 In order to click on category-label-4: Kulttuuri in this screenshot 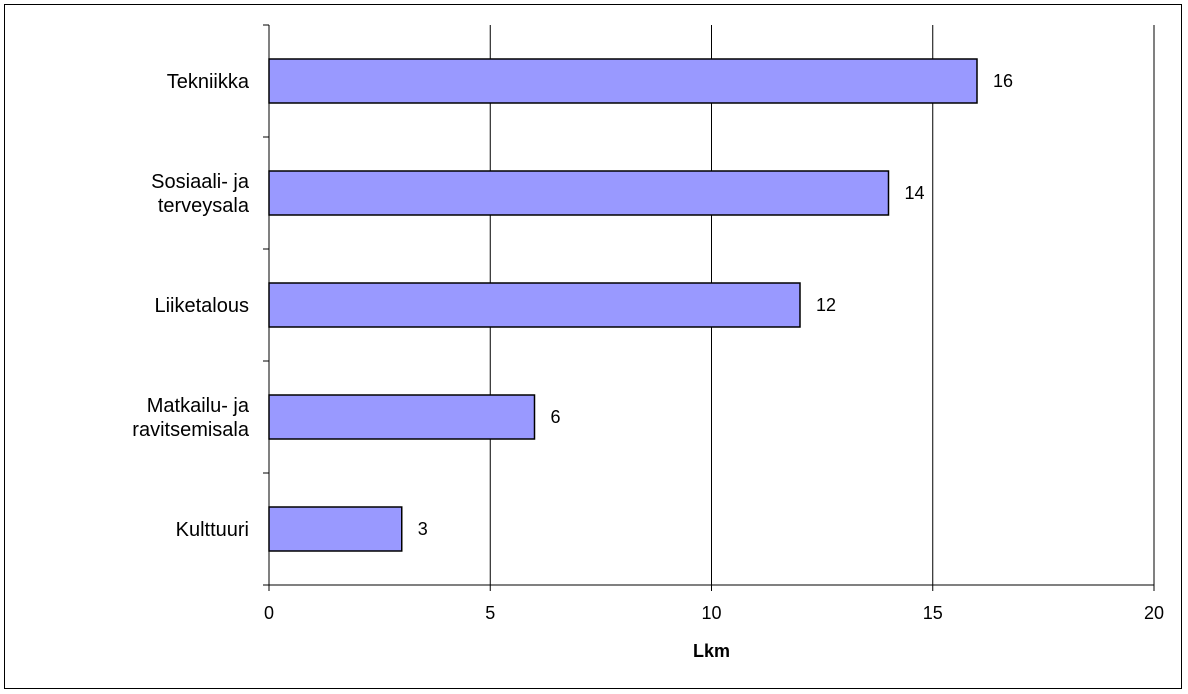, I will do `click(212, 530)`.